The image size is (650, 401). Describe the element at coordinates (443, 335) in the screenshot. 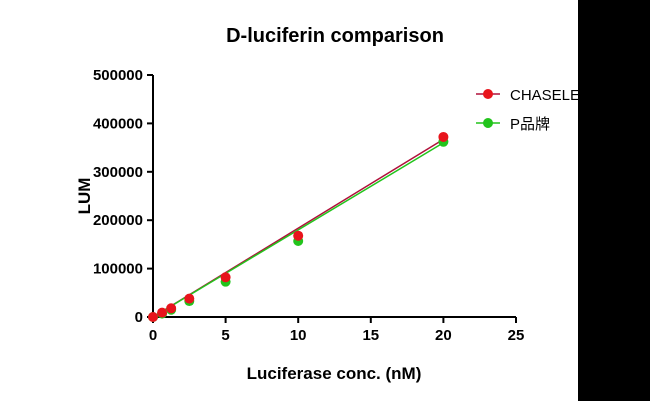

I see `x-tick-label: 20` at that location.